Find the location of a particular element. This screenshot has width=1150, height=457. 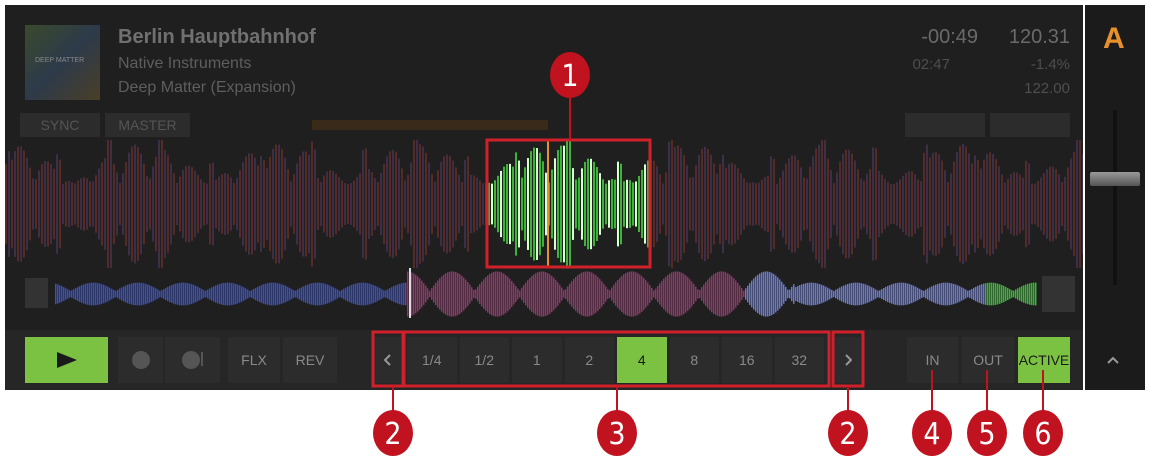

loop-size-button: 1 is located at coordinates (537, 360).